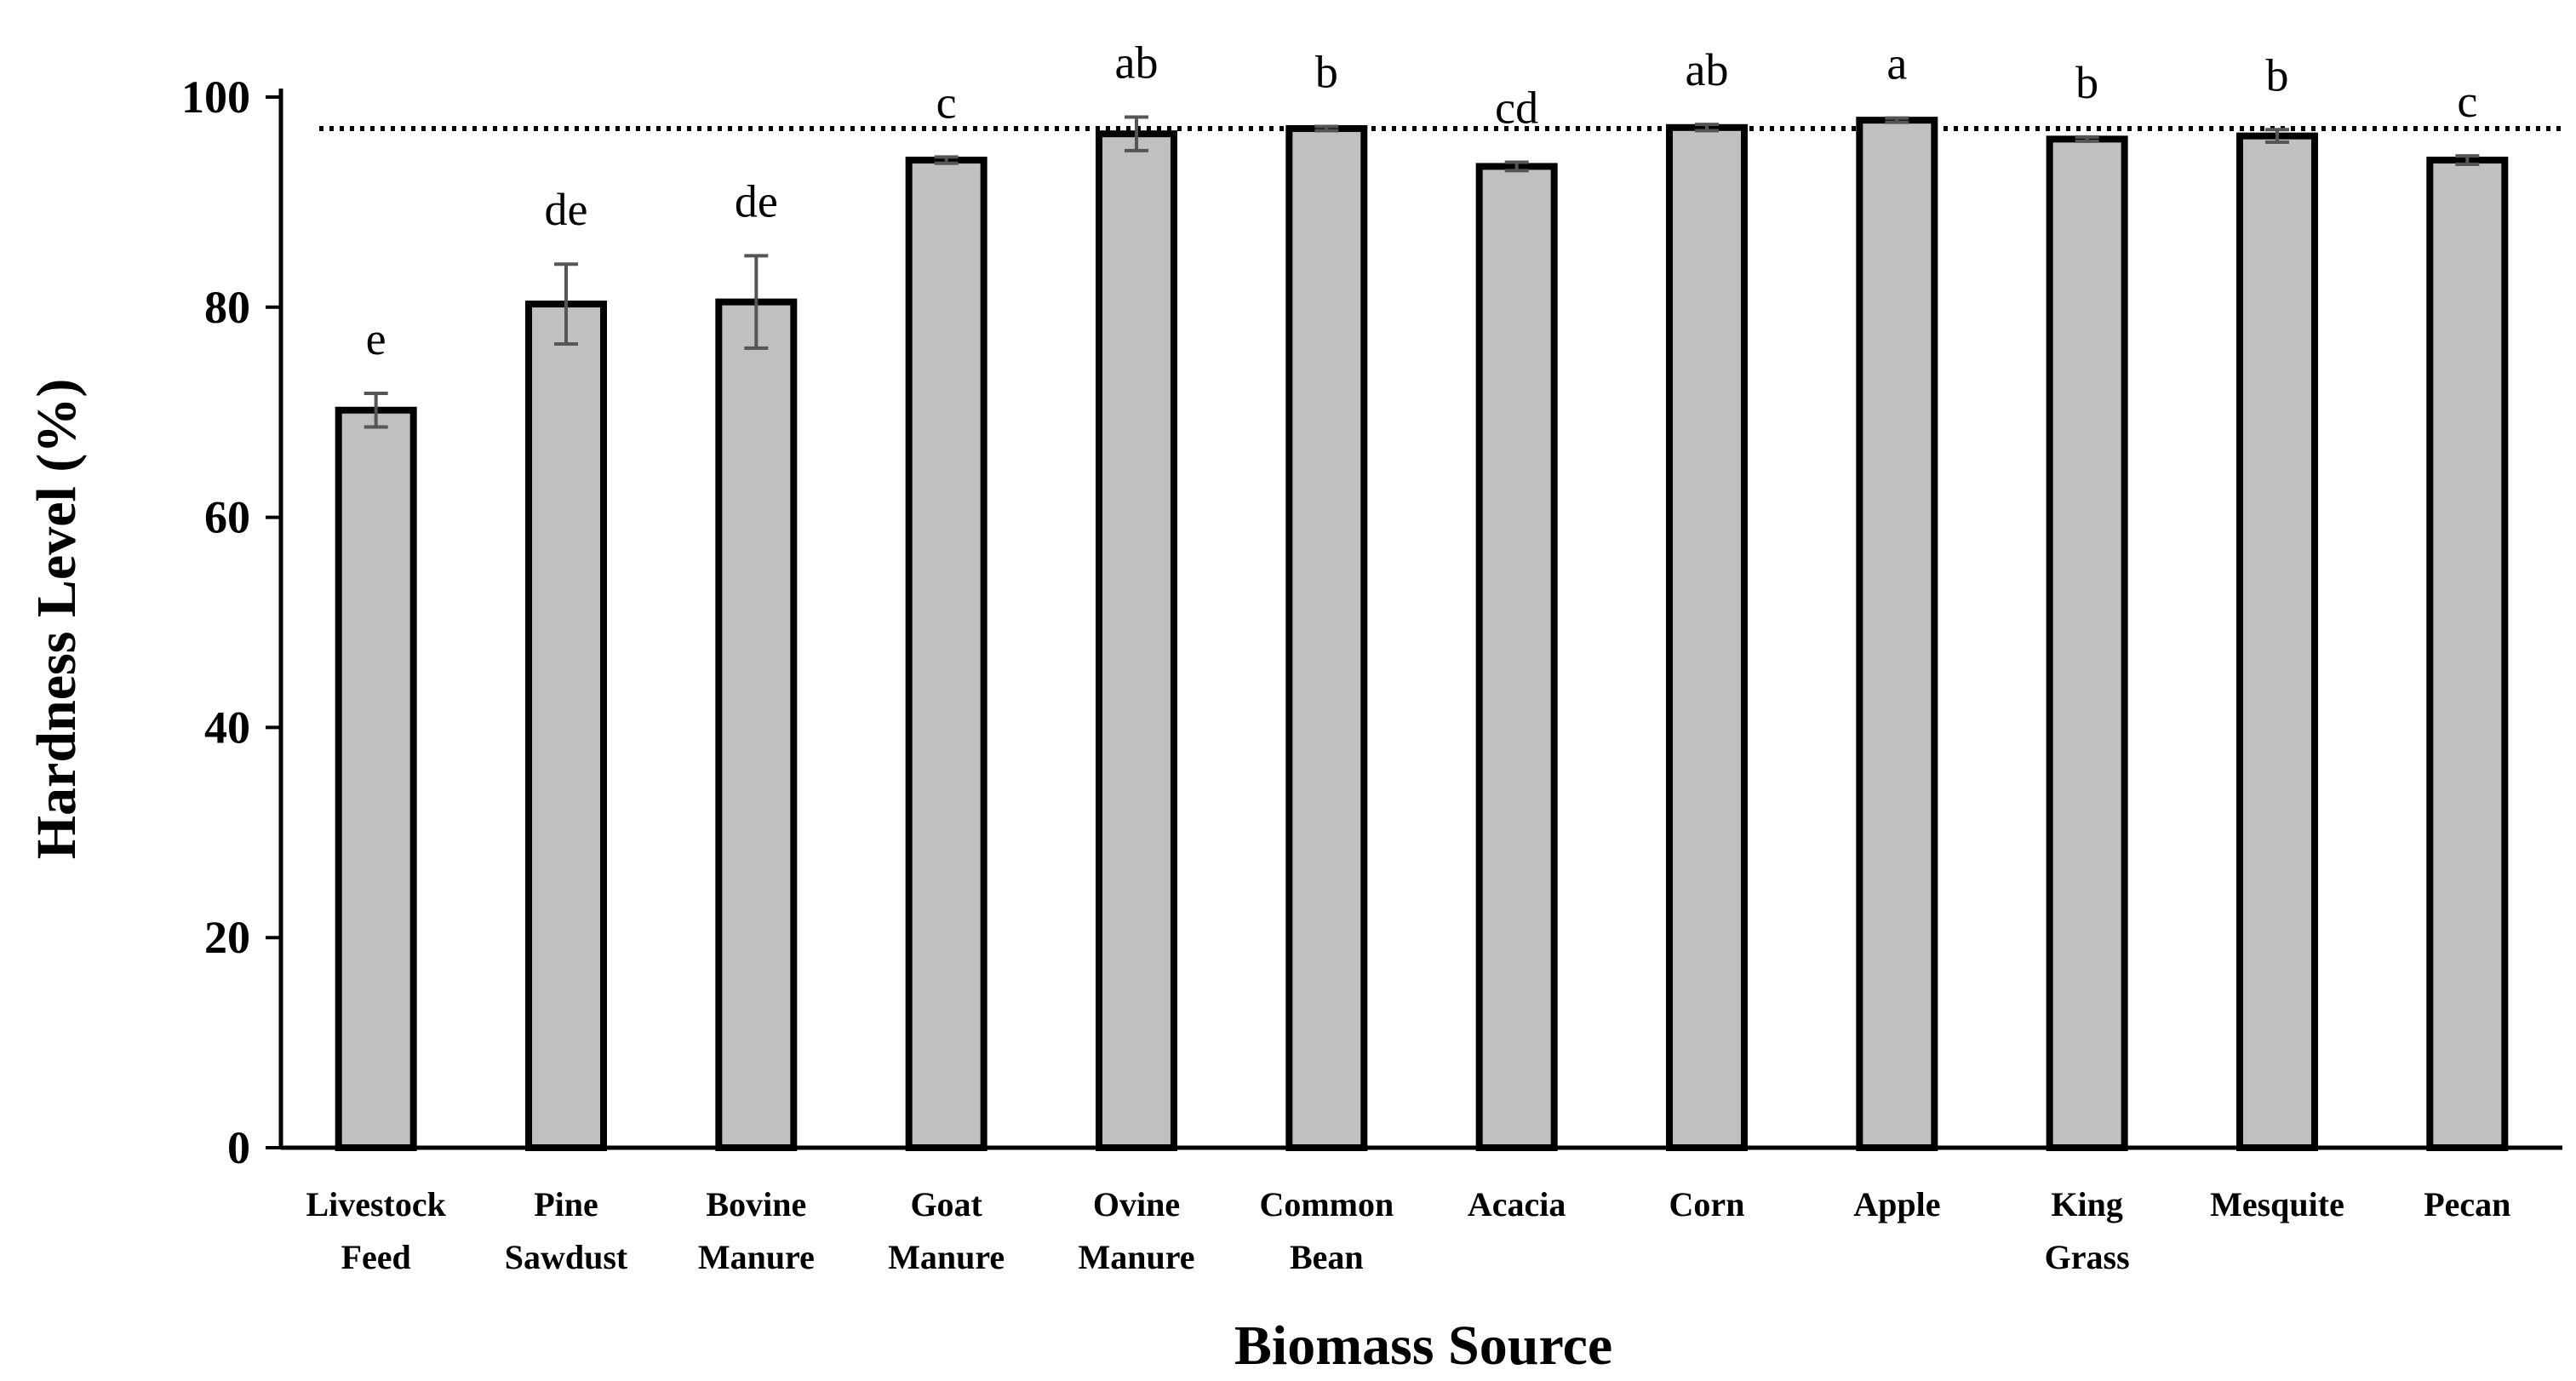  What do you see at coordinates (1517, 1204) in the screenshot?
I see `x-category-label: Acacia` at bounding box center [1517, 1204].